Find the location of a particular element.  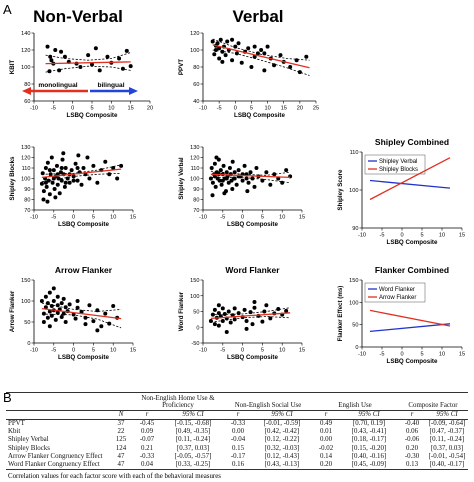

ci-cell: [0.40, -0.17] is located at coordinates (447, 466).